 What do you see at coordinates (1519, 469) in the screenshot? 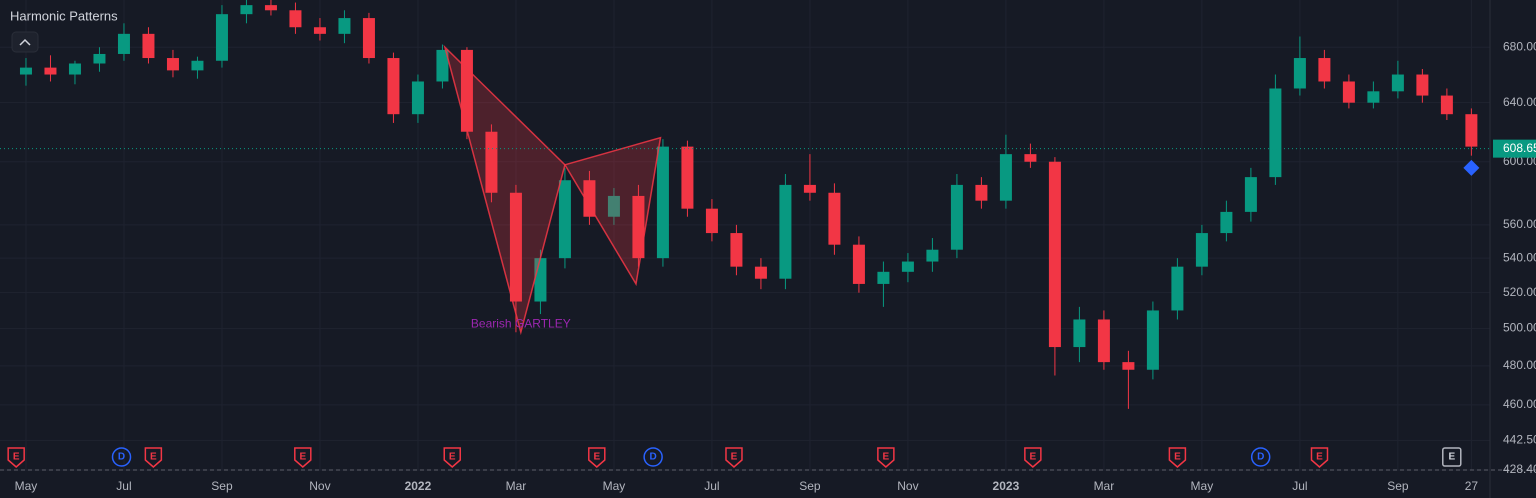
I see `y-tick-label: 428.40` at bounding box center [1519, 469].